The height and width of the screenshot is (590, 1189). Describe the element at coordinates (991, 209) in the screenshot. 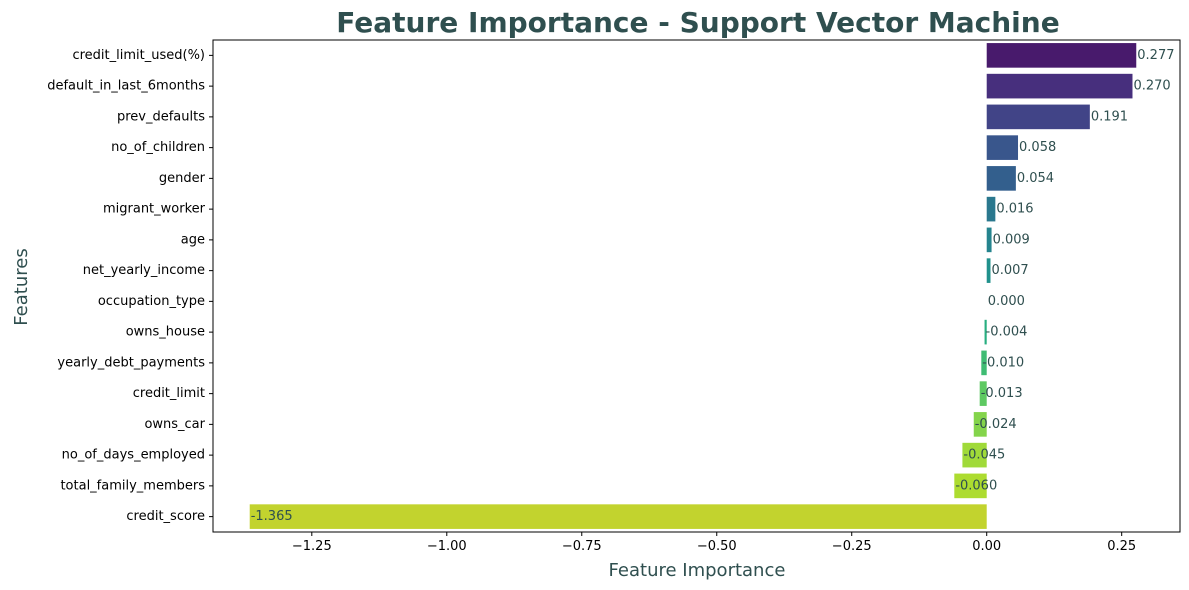

I see `bar-migrant_worker` at that location.